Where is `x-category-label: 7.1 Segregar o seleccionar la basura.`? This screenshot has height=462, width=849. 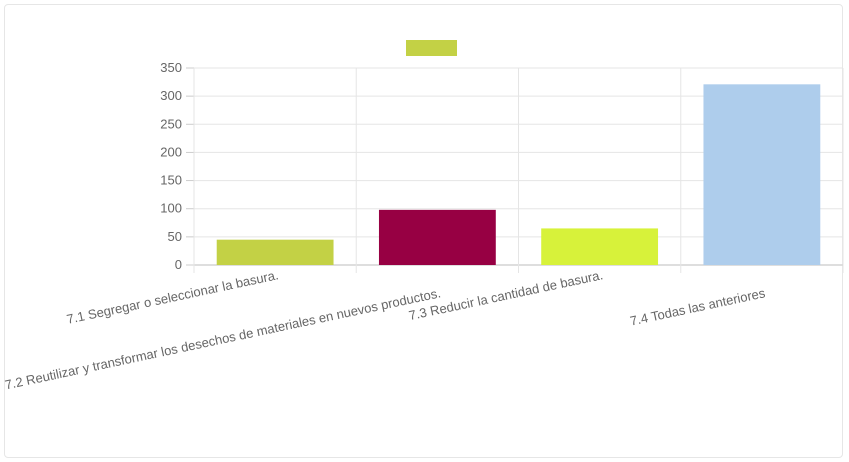
x-category-label: 7.1 Segregar o seleccionar la basura. is located at coordinates (172, 297).